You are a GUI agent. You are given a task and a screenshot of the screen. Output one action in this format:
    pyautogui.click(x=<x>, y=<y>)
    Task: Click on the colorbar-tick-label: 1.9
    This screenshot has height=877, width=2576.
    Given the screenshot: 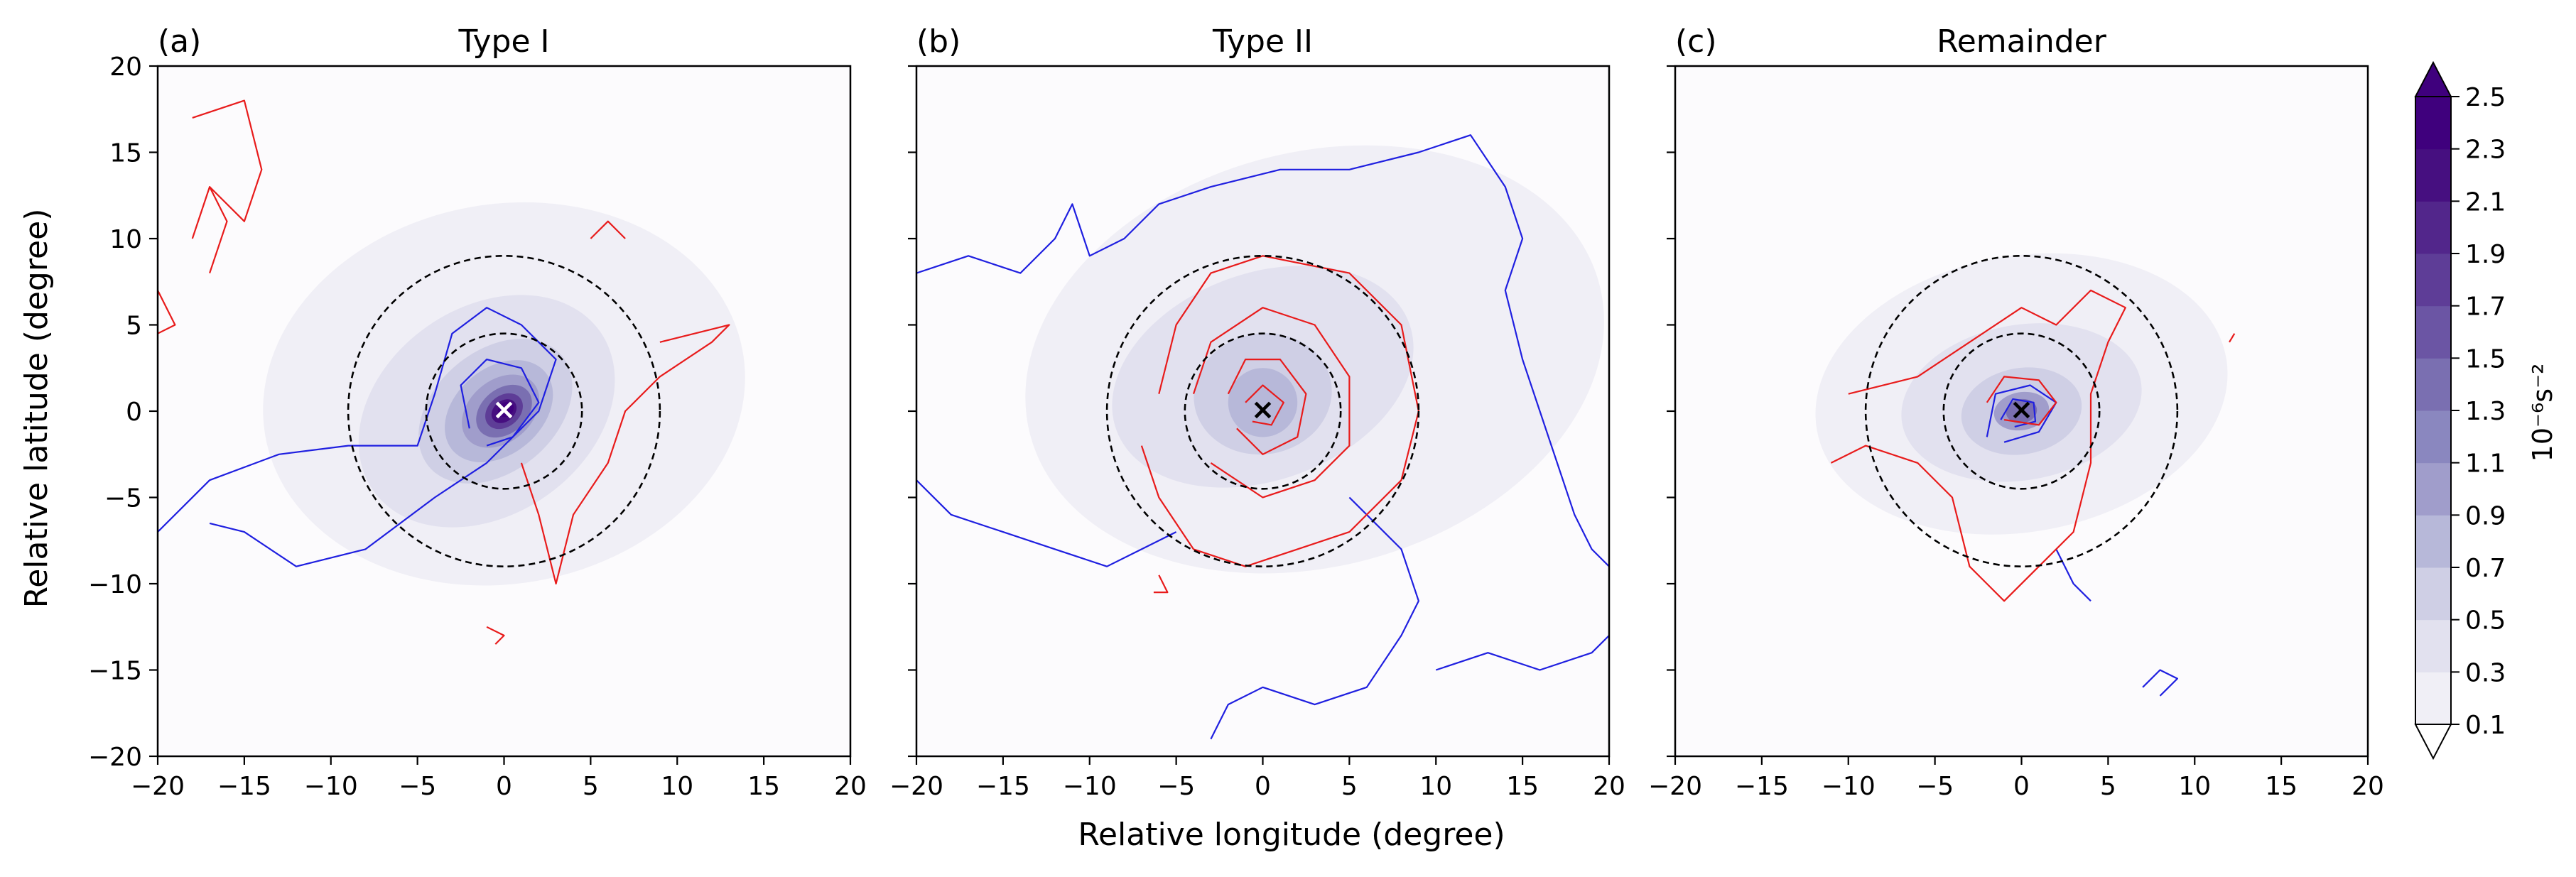 What is the action you would take?
    pyautogui.click(x=2485, y=254)
    